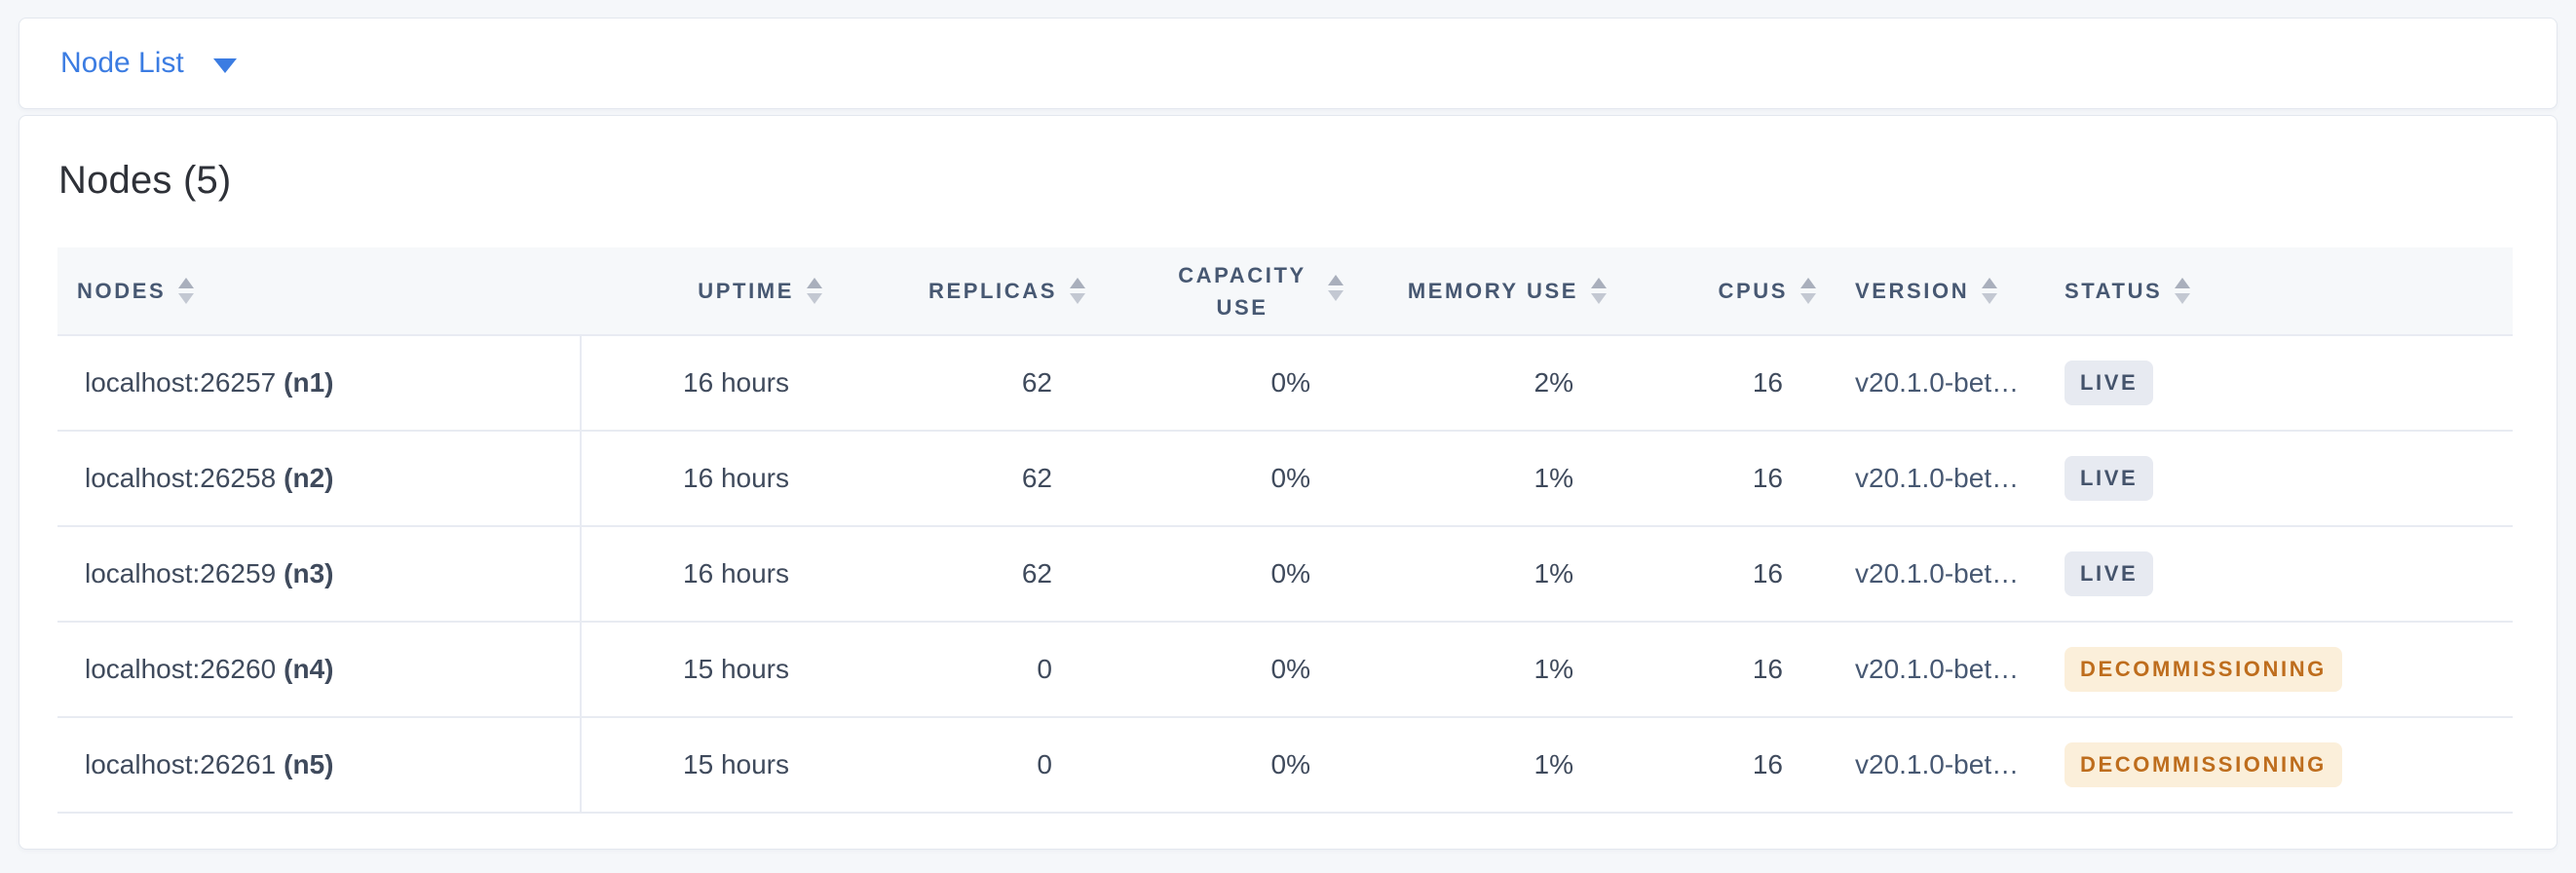  Describe the element at coordinates (309, 573) in the screenshot. I see `node-id: (n3)` at that location.